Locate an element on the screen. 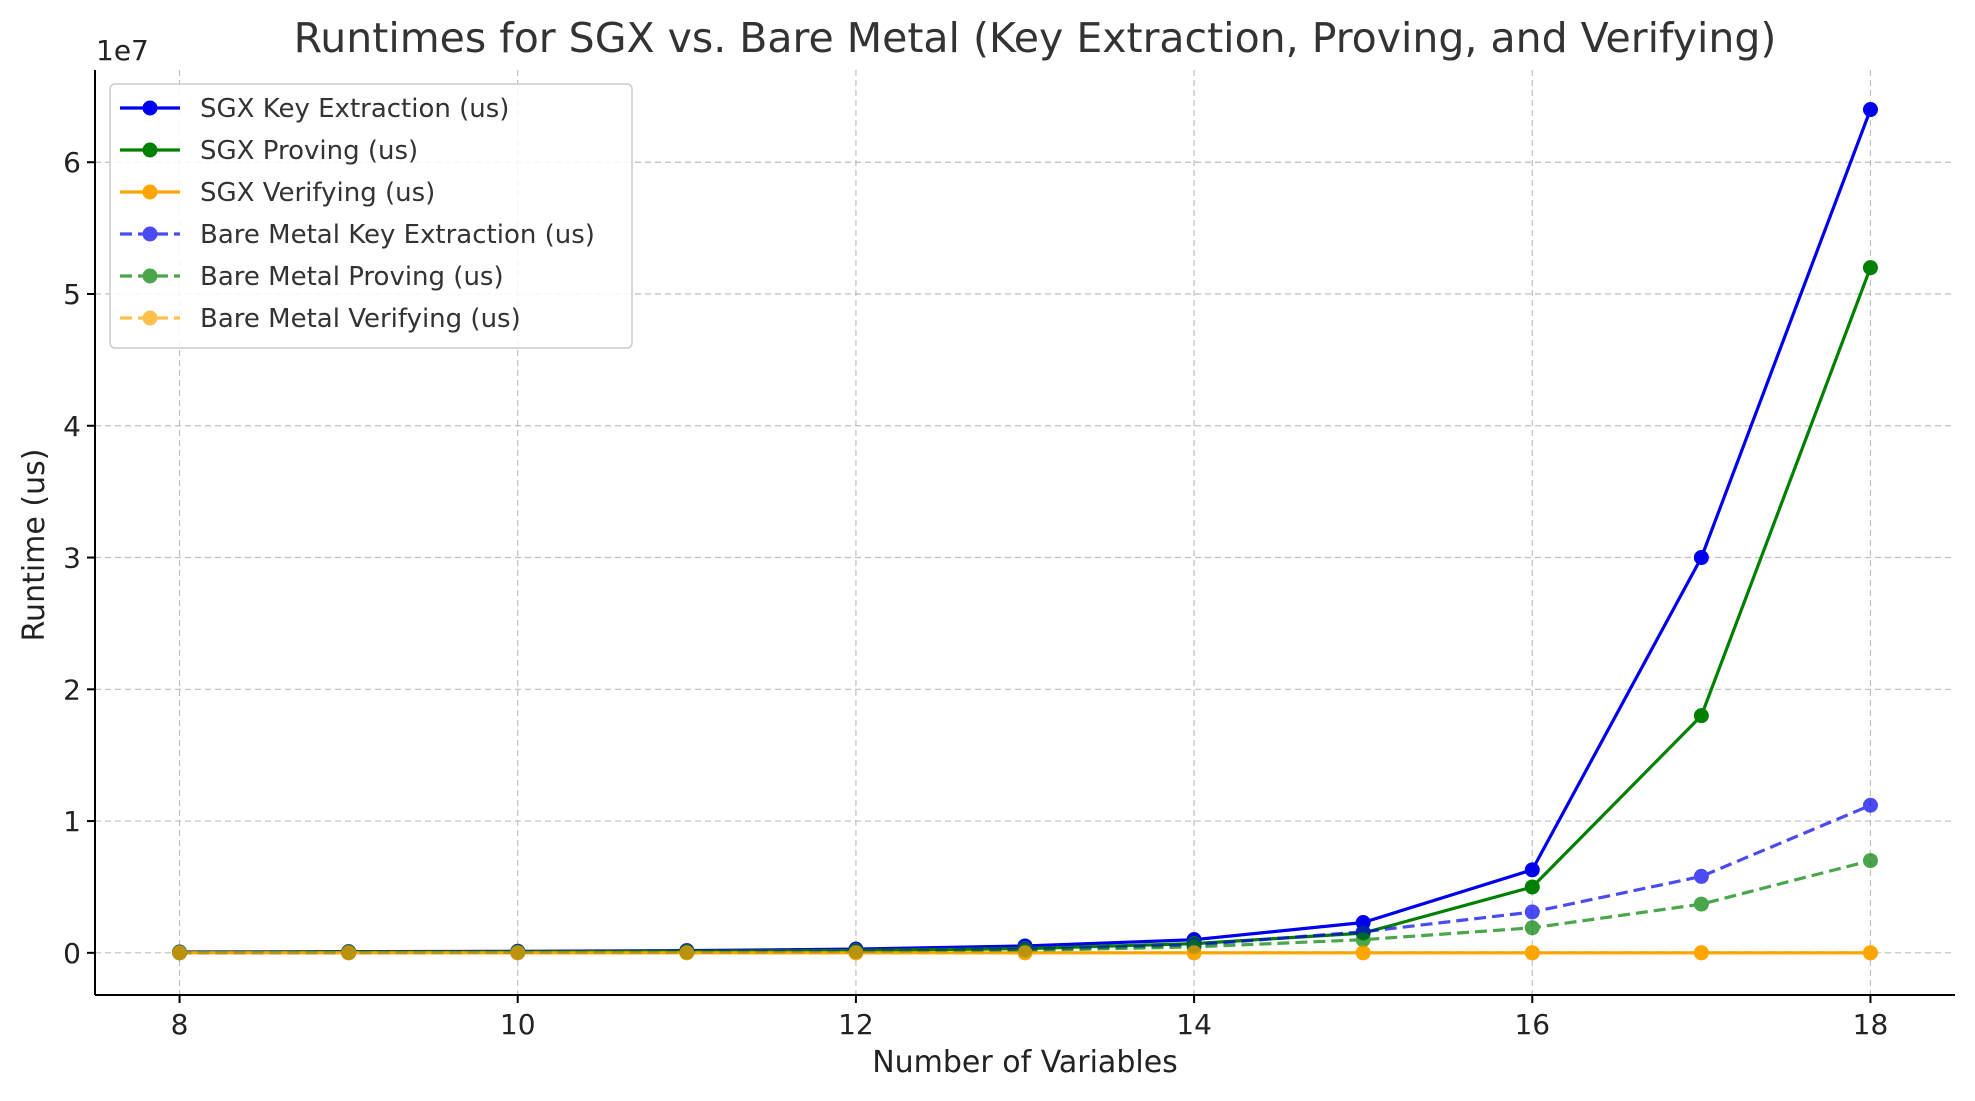  x-tick-label: 18 is located at coordinates (1871, 1024).